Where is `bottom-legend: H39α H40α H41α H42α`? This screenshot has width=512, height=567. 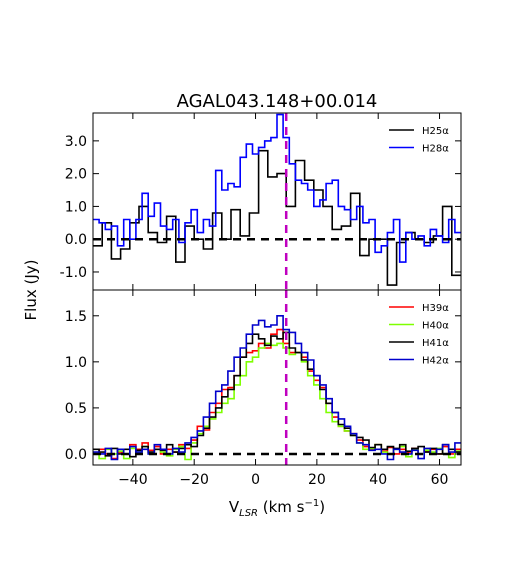 bottom-legend: H39α H40α H41α H42α is located at coordinates (419, 335).